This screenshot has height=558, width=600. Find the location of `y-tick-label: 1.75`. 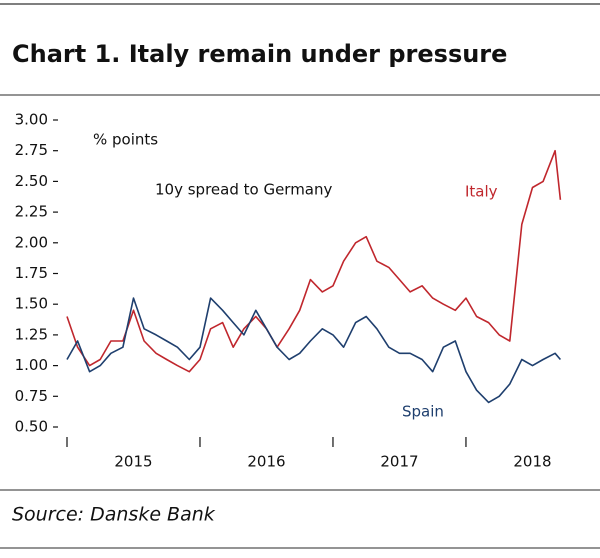

y-tick-label: 1.75 is located at coordinates (31, 273).